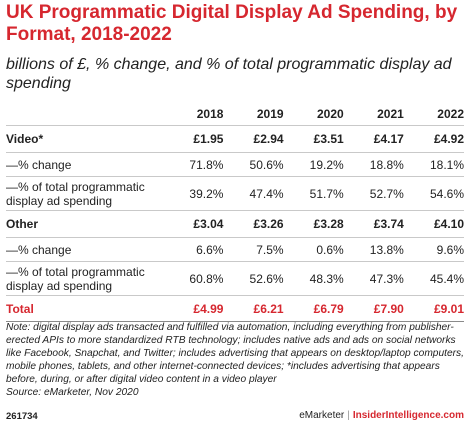 This screenshot has height=427, width=470. Describe the element at coordinates (193, 278) in the screenshot. I see `table-cell: 60.8%` at that location.